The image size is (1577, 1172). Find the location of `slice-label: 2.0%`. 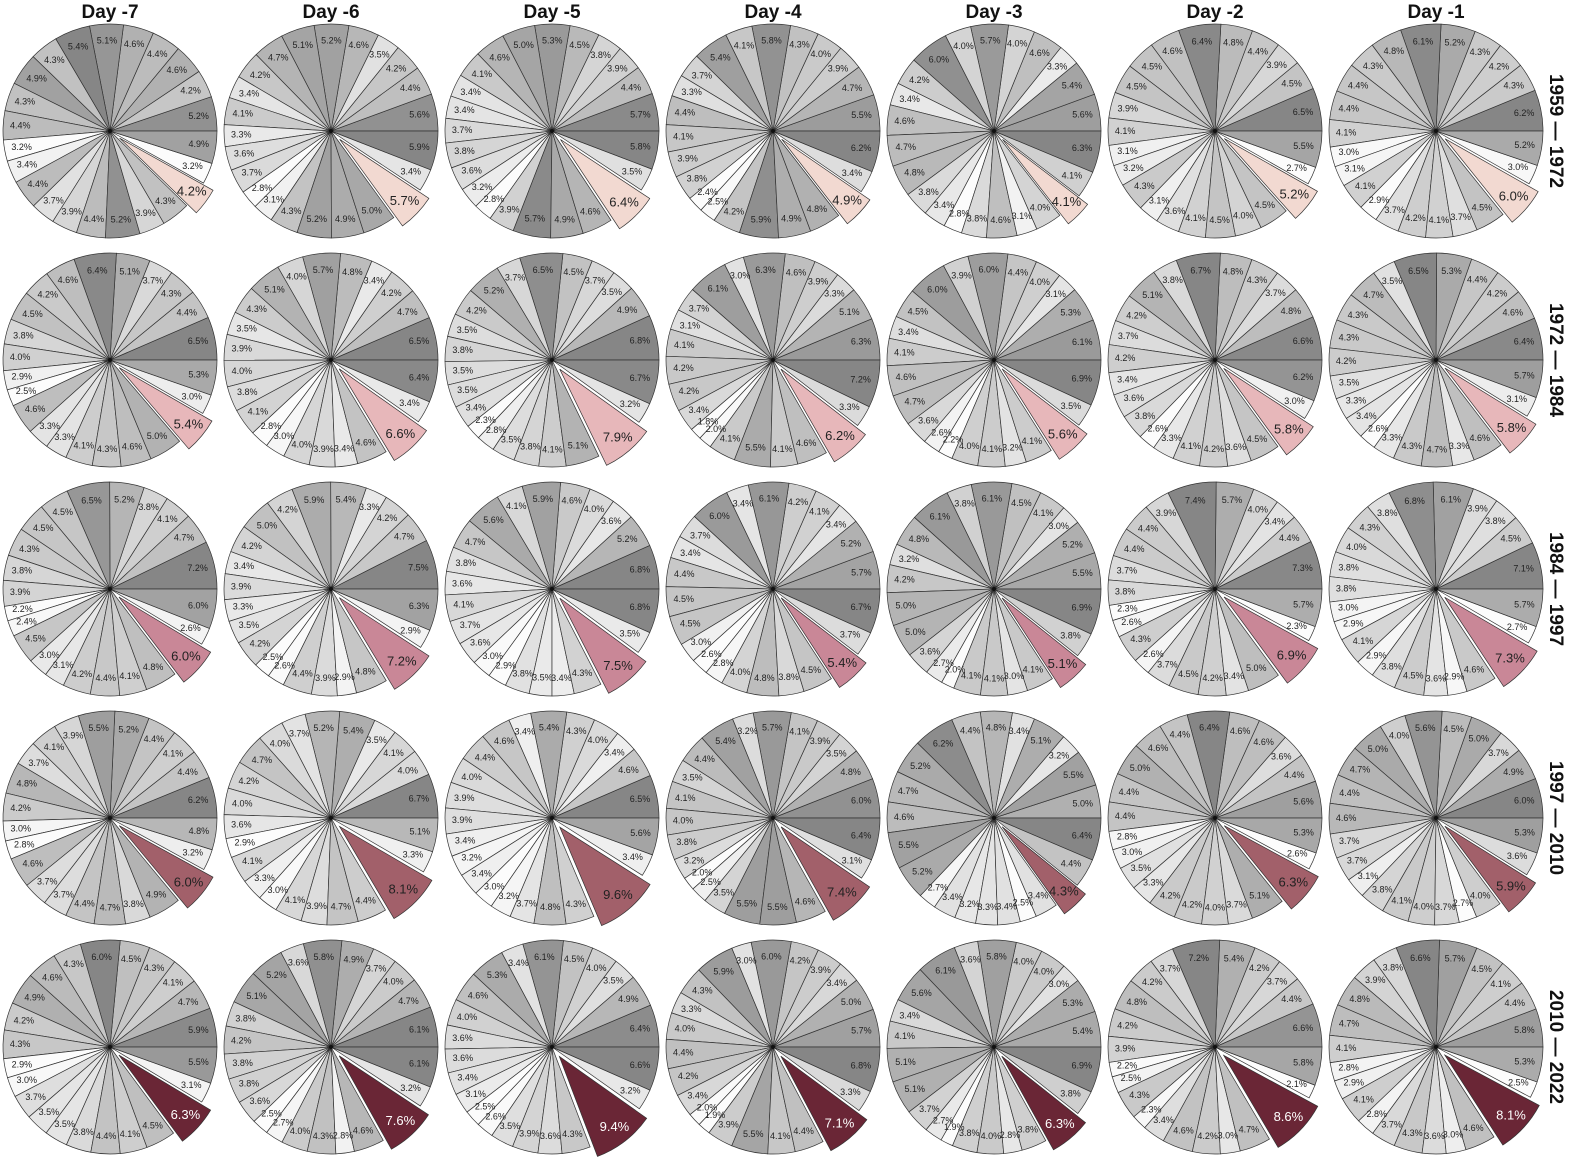

slice-label: 2.0% is located at coordinates (702, 873).